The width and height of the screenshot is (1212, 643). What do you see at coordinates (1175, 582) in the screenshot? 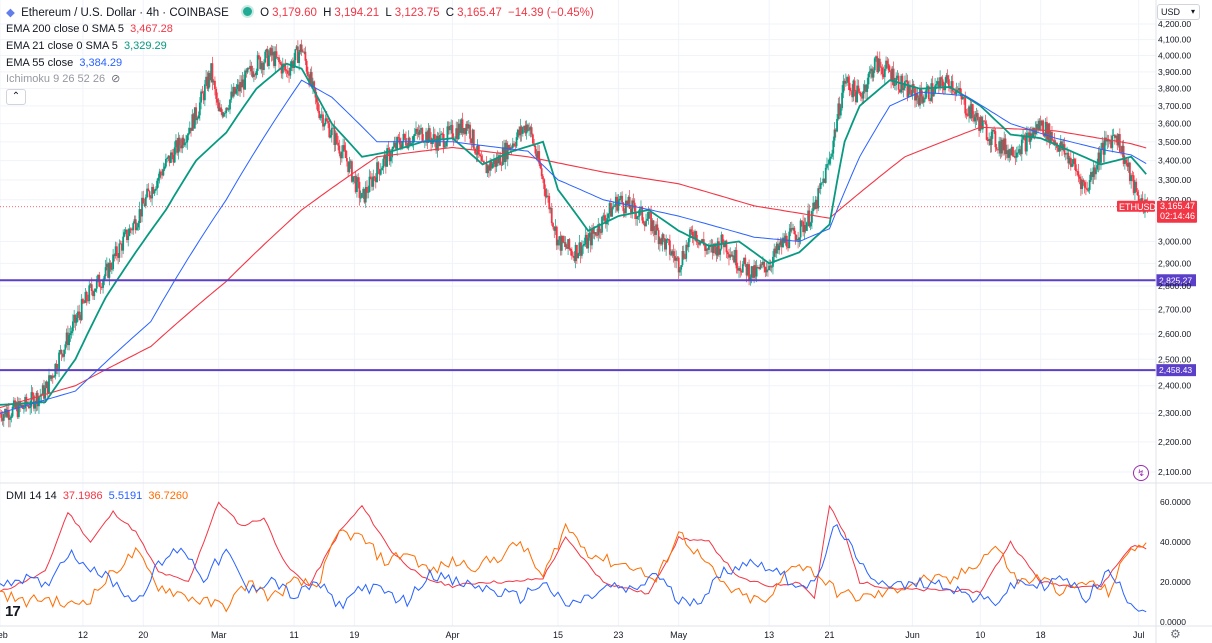
I see `dmi-tick-label: 20.0000` at bounding box center [1175, 582].